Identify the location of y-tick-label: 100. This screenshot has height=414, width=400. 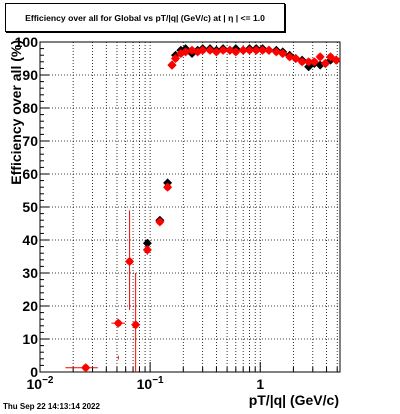
(27, 42).